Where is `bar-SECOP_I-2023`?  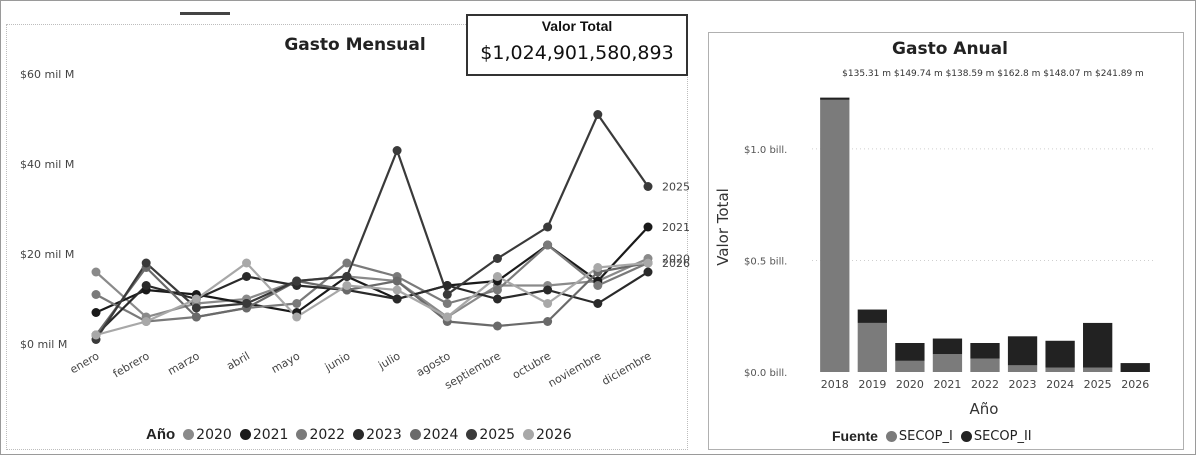 bar-SECOP_I-2023 is located at coordinates (1022, 368).